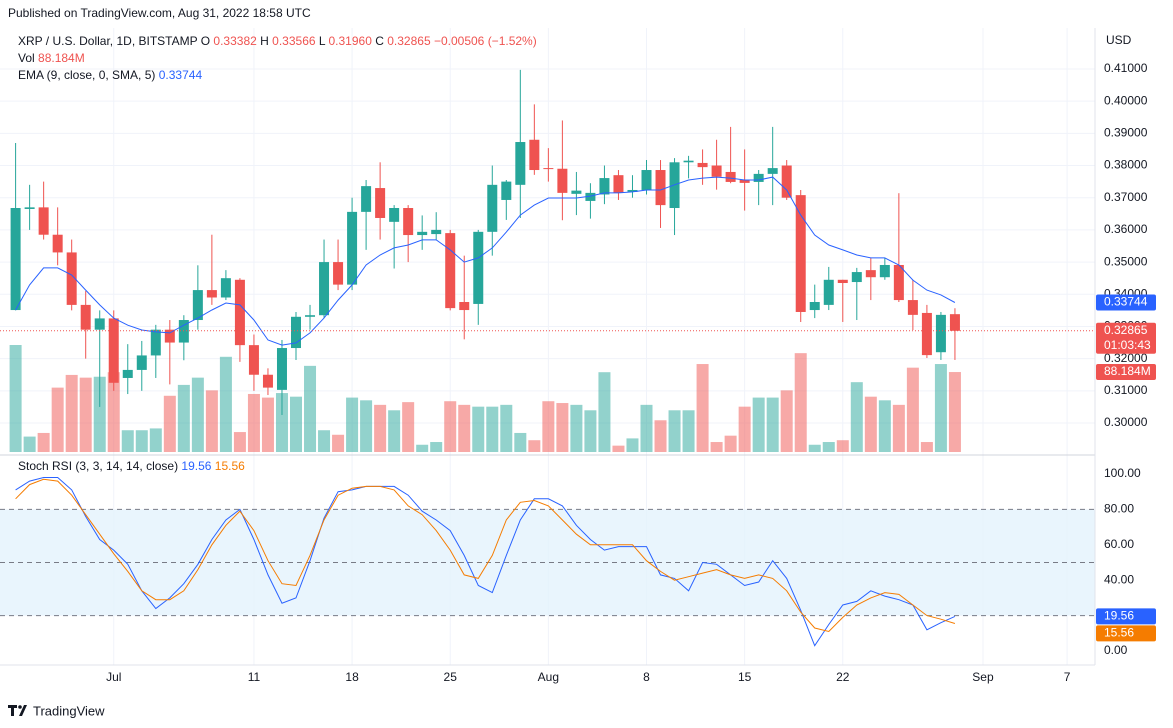  I want to click on x-tick-label: 8, so click(646, 677).